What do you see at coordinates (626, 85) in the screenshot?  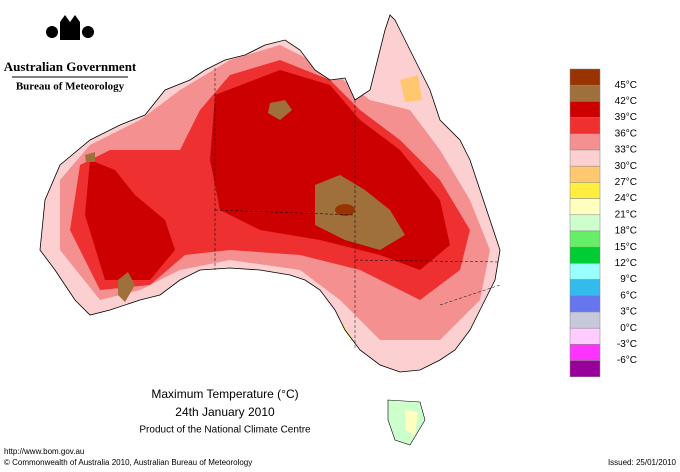 I see `legend-label: 45°C` at bounding box center [626, 85].